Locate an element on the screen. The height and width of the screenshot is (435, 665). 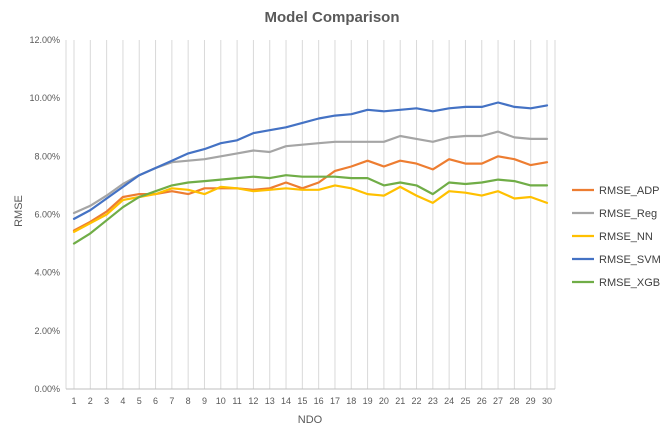
legend: RMSE_ADP RMSE_Reg RMSE_NN RMSE_SVM RMSE_XGB is located at coordinates (616, 237).